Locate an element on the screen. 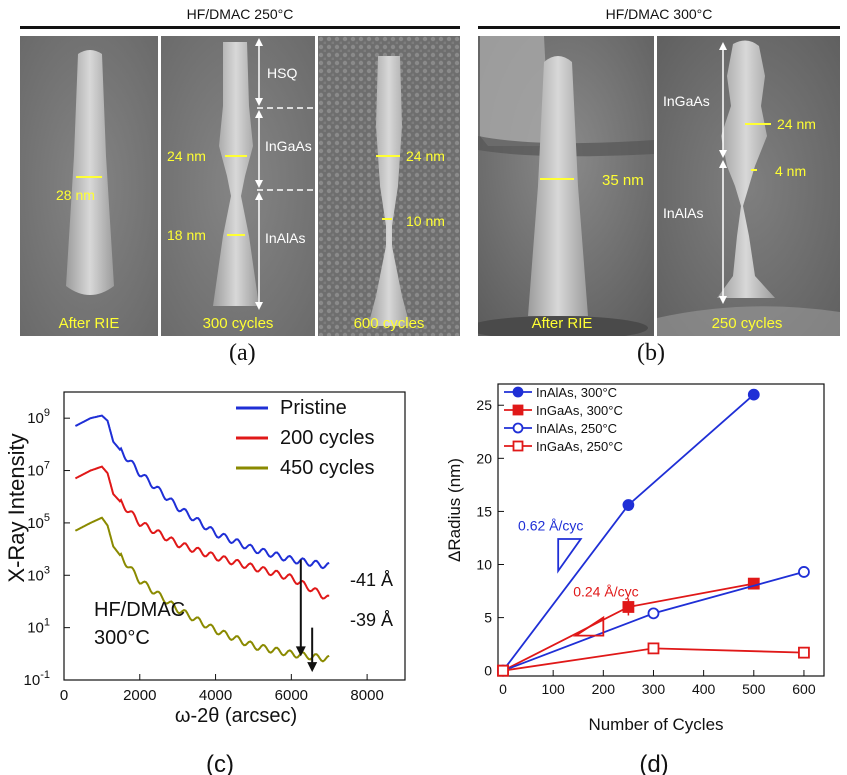 The height and width of the screenshot is (775, 847). chart-d-ylabel: ΔRadius (nm) is located at coordinates (454, 510).